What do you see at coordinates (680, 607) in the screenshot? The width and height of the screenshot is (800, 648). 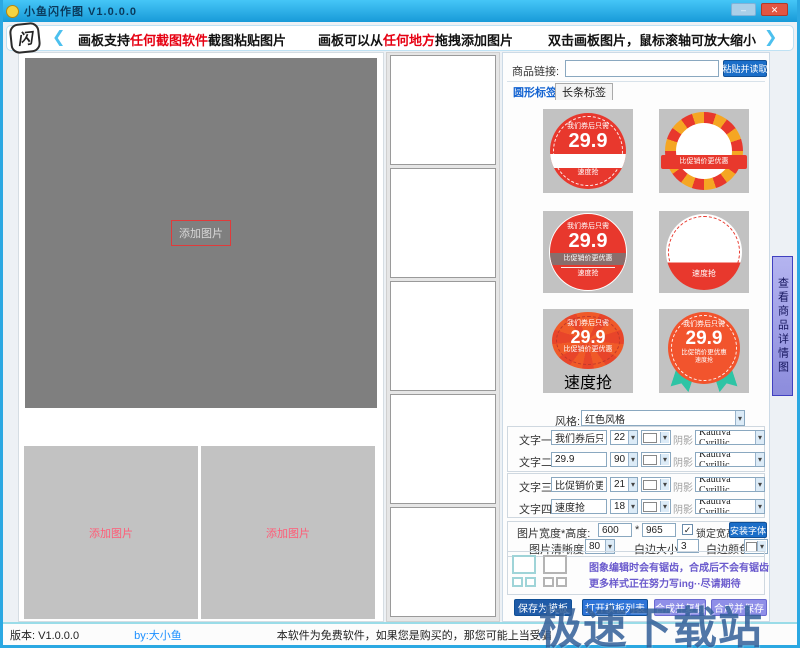 I see `compose-copy-button: 合成并复制` at bounding box center [680, 607].